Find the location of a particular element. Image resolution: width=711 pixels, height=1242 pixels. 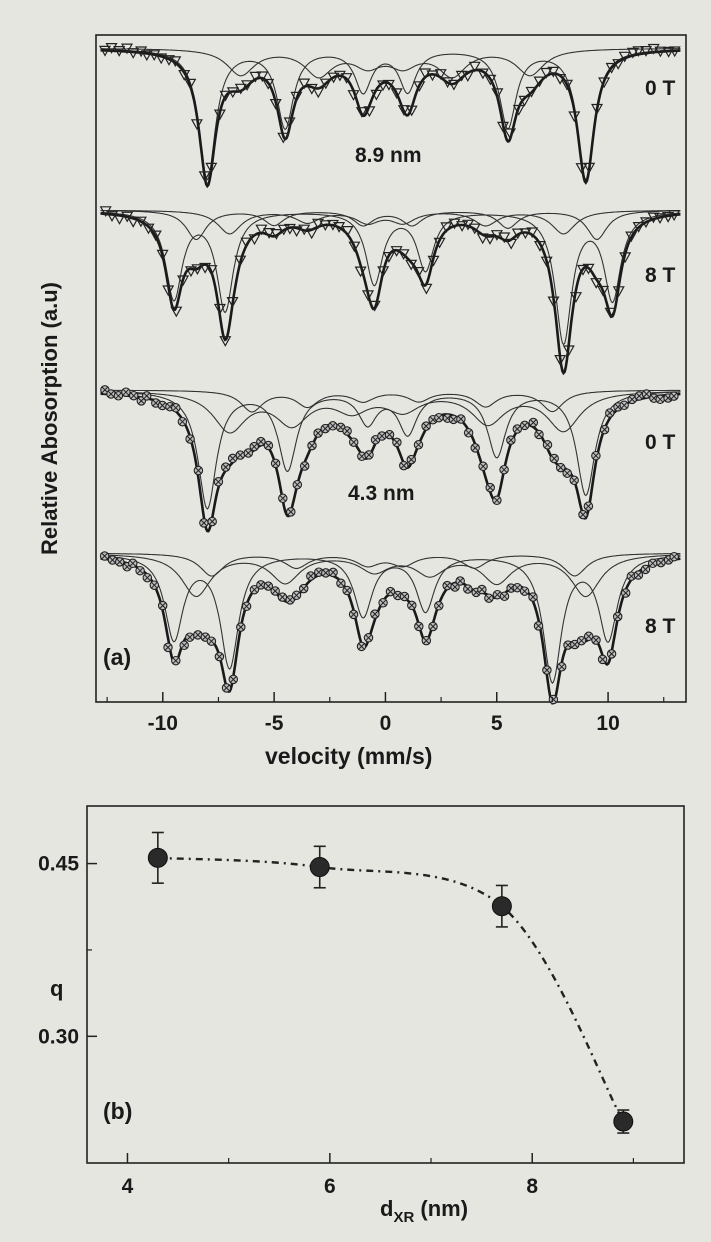

panel-a-x-tick-label: 10 is located at coordinates (607, 723).